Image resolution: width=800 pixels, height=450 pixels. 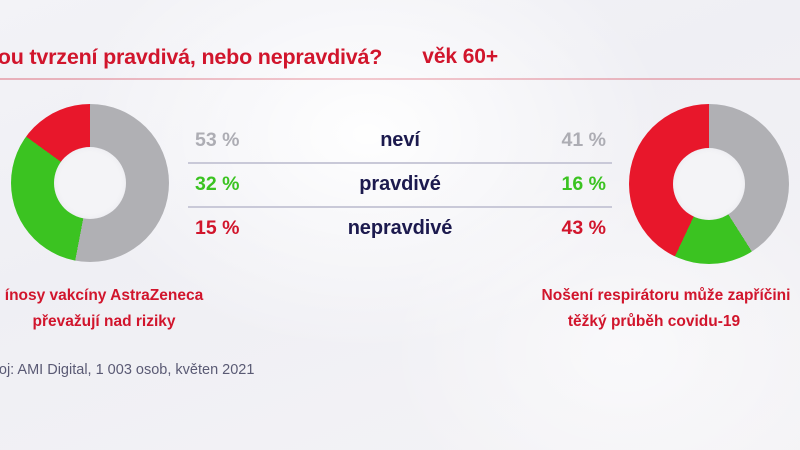 What do you see at coordinates (217, 139) in the screenshot?
I see `left-value: 53 %` at bounding box center [217, 139].